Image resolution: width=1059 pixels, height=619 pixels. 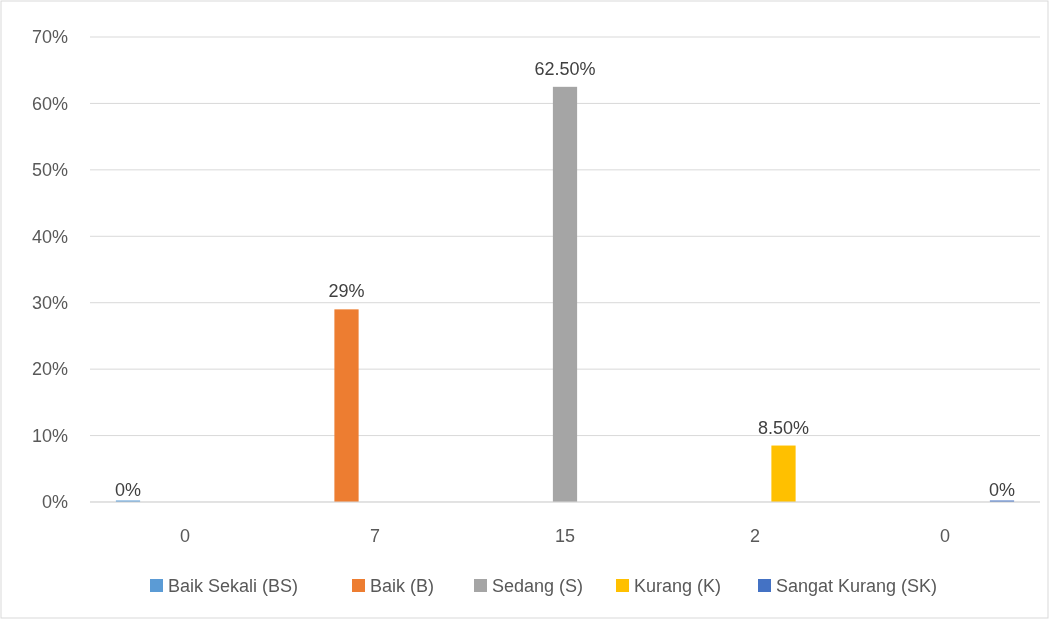 I want to click on y-tick-label: 20%, so click(x=49, y=369).